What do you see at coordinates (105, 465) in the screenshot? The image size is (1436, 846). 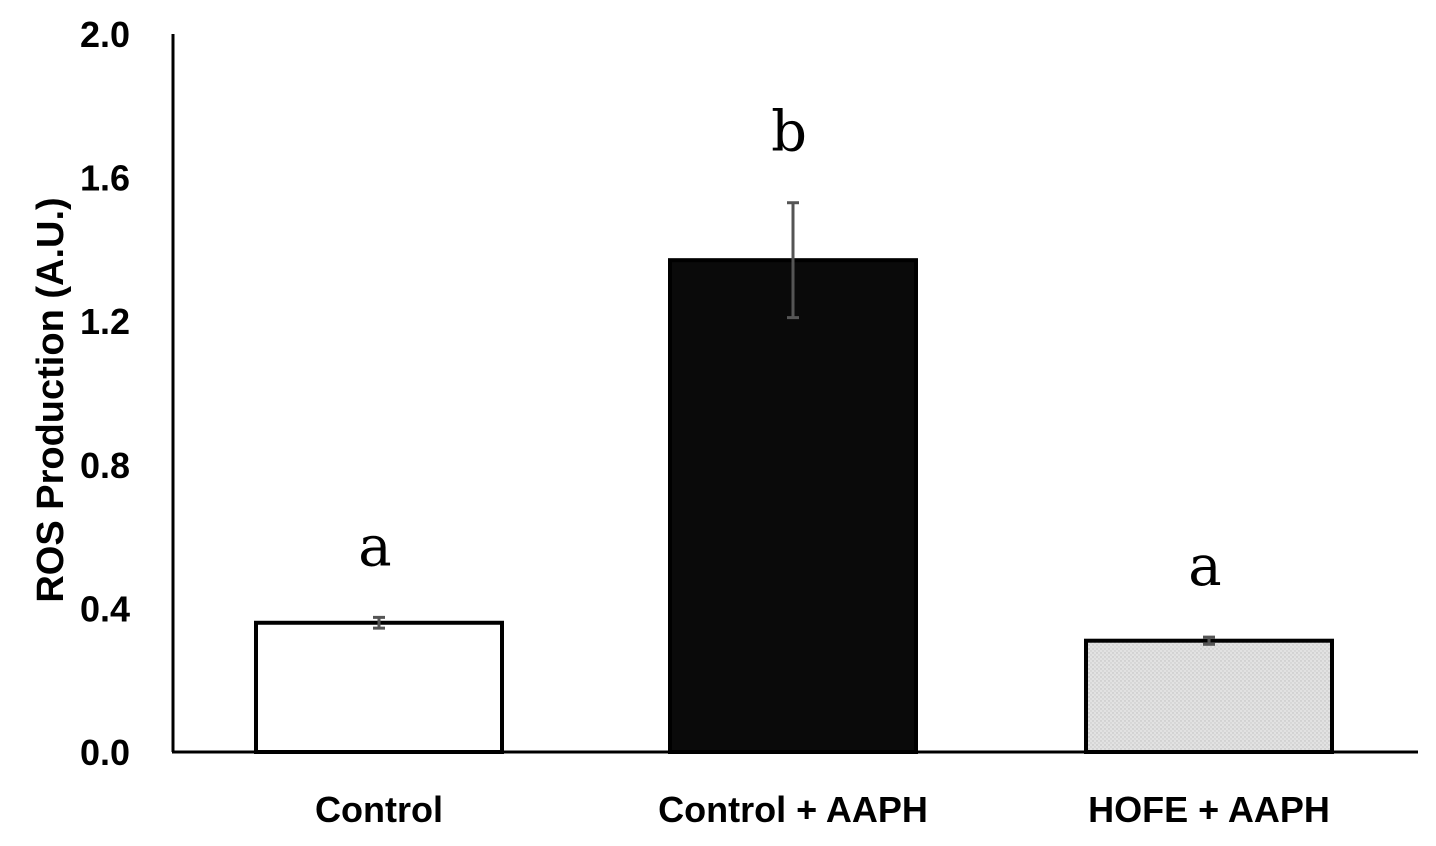 I see `y-tick-label: 0.8` at bounding box center [105, 465].